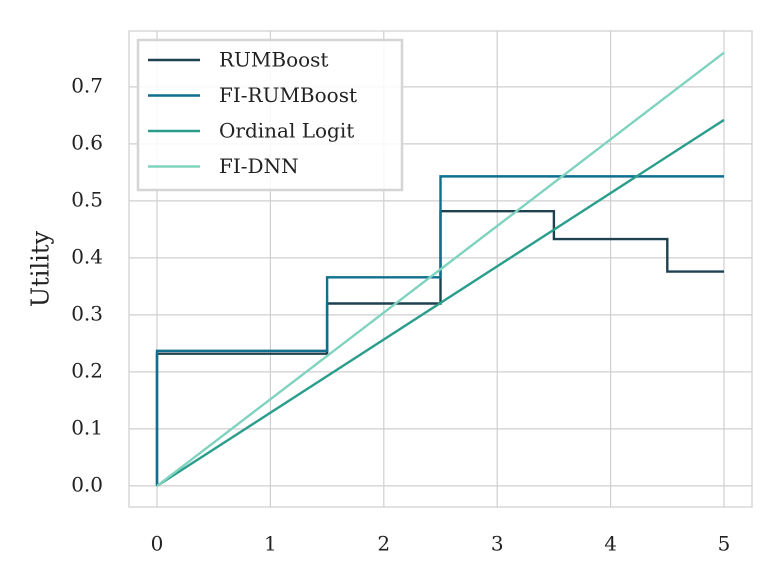  Describe the element at coordinates (288, 95) in the screenshot. I see `legend-label: FI-RUMBoost` at that location.